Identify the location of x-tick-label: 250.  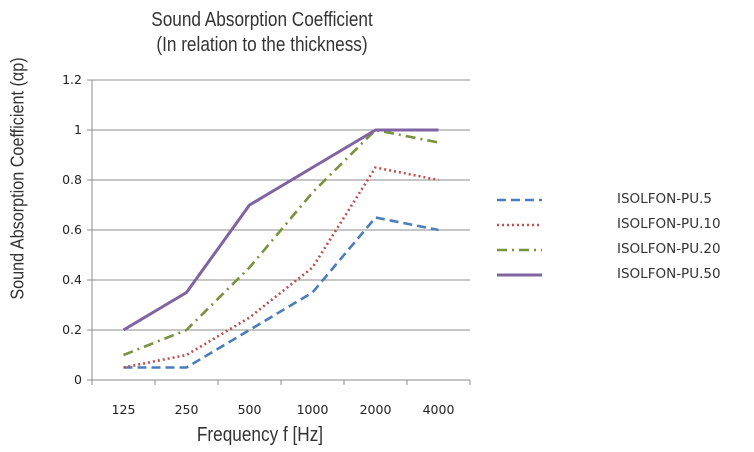
(186, 409).